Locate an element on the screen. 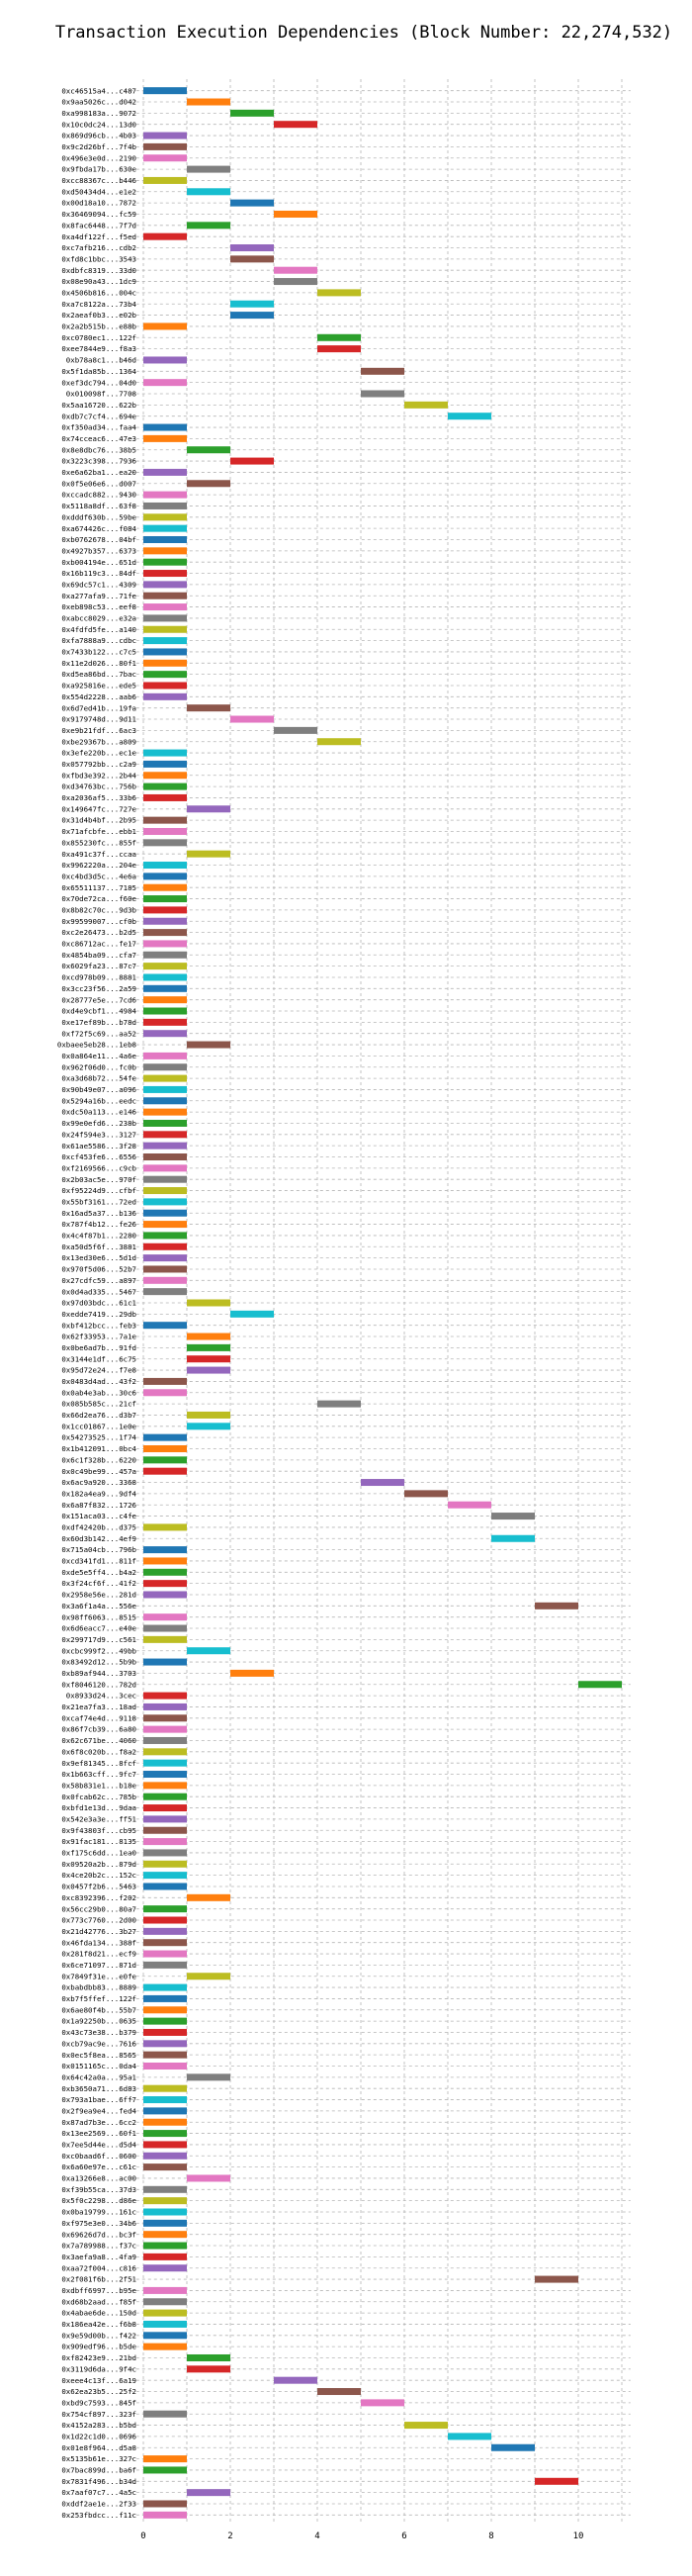 This screenshot has height=2576, width=692. tx-hash-label: 0xedde7419...29db is located at coordinates (99, 1315).